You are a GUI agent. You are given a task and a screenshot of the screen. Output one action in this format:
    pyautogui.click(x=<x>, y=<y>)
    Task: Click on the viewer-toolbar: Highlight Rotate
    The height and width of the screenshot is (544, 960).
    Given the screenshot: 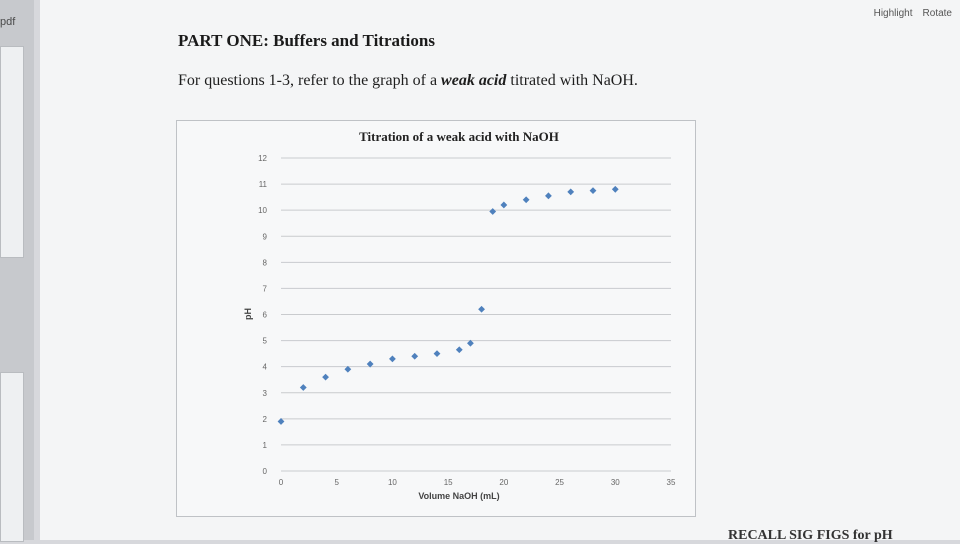 What is the action you would take?
    pyautogui.click(x=913, y=13)
    